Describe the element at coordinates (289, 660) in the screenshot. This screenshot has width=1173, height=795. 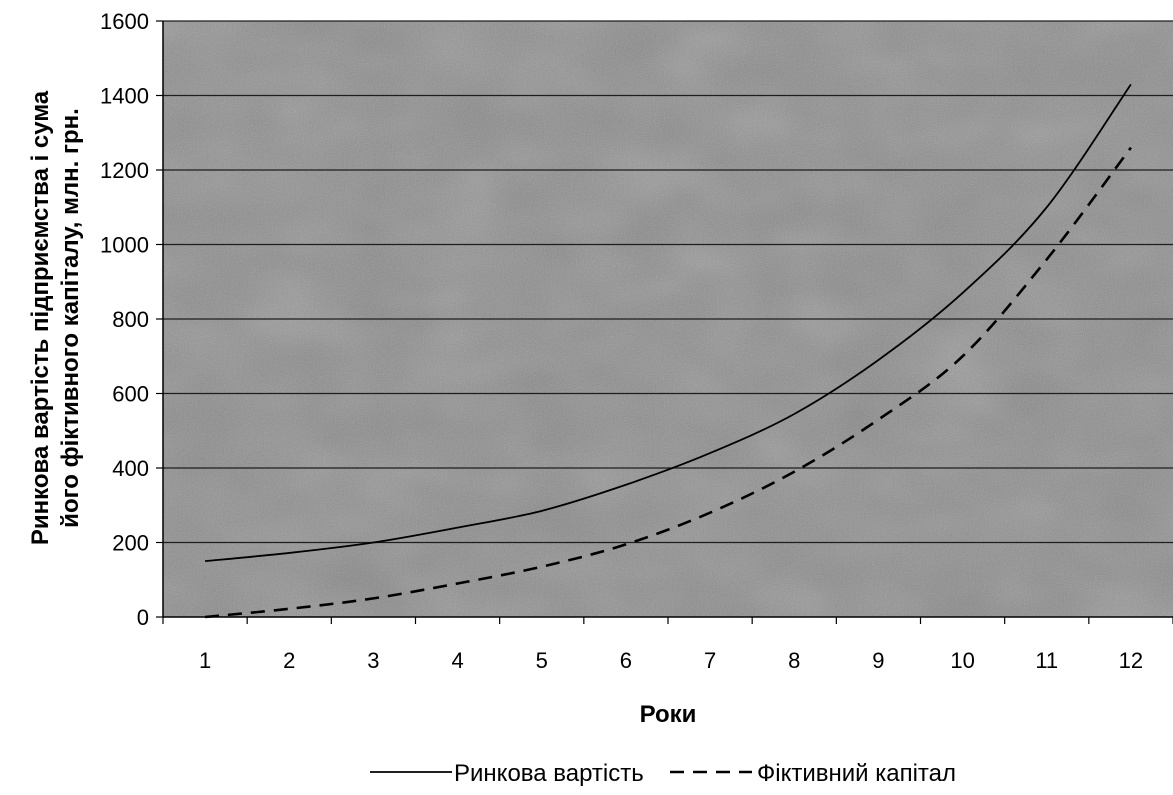
I see `x-tick-label-2: 2` at that location.